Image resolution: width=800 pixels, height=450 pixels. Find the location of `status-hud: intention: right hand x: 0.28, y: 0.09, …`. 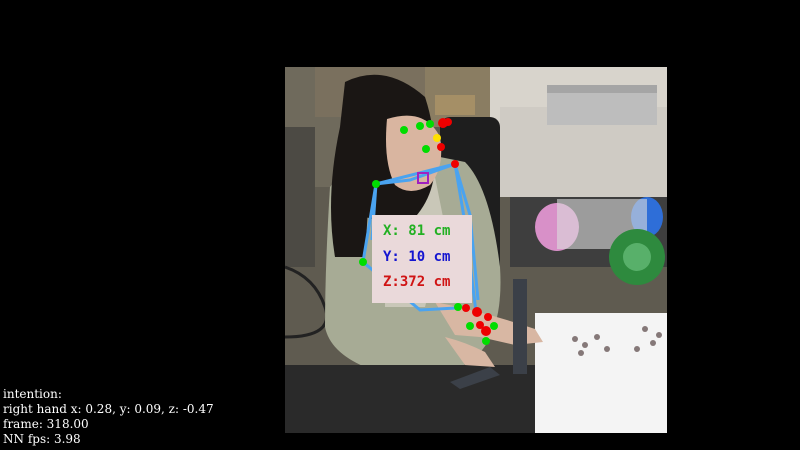

status-hud: intention: right hand x: 0.28, y: 0.09, … is located at coordinates (108, 417).